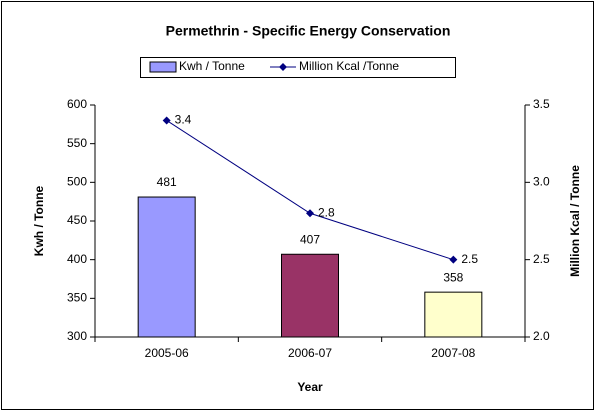  Describe the element at coordinates (453, 353) in the screenshot. I see `x-tick-label: 2007-08` at that location.